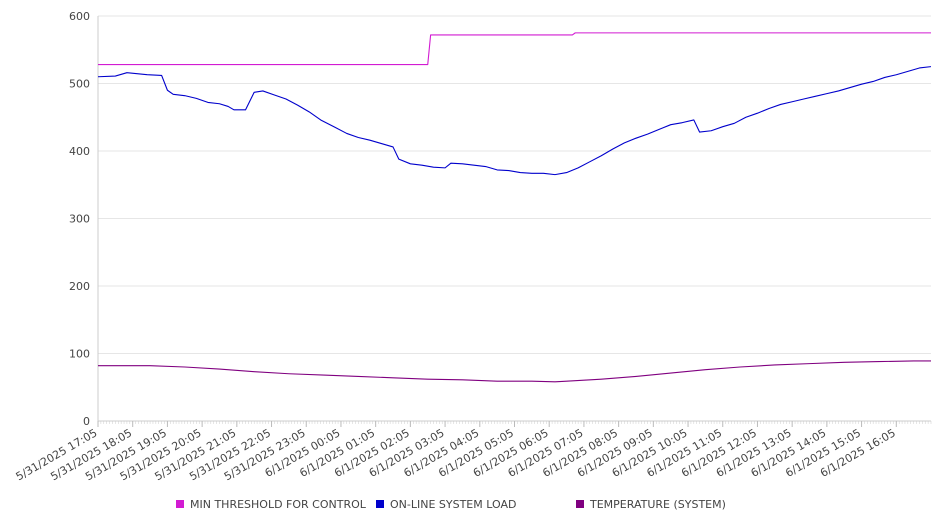  I want to click on y-tick-label: 500, so click(79, 84).